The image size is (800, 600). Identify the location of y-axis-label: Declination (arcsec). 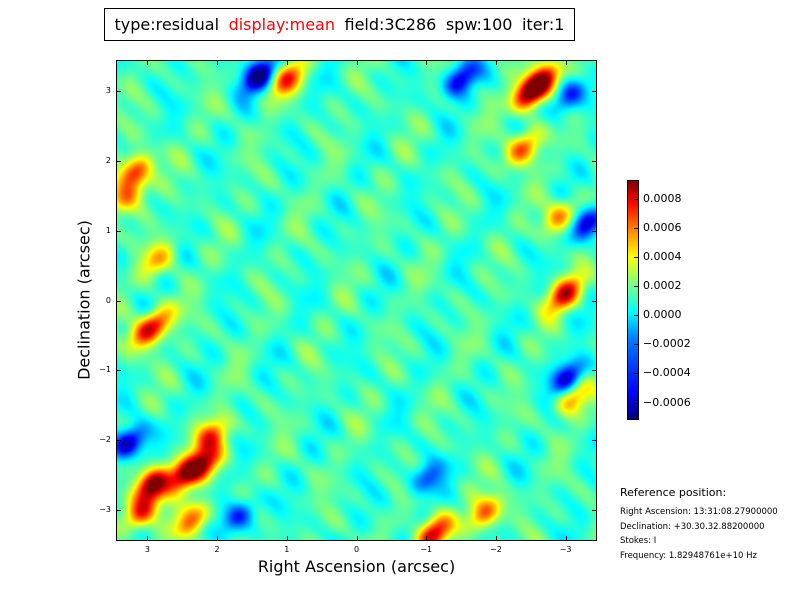
(84, 300).